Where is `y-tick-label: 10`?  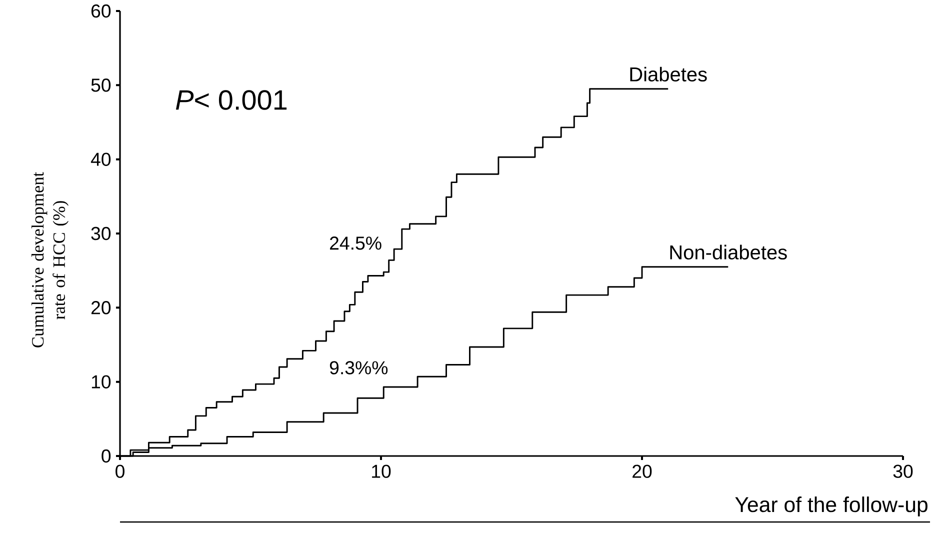
y-tick-label: 10 is located at coordinates (101, 381).